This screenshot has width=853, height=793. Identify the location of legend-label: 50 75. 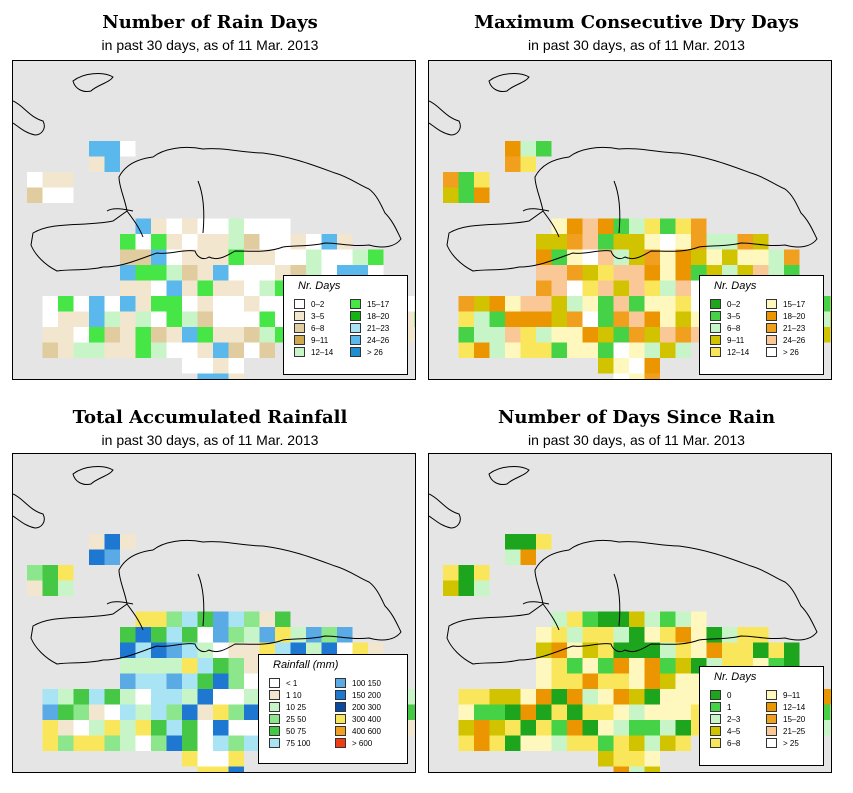
(296, 731).